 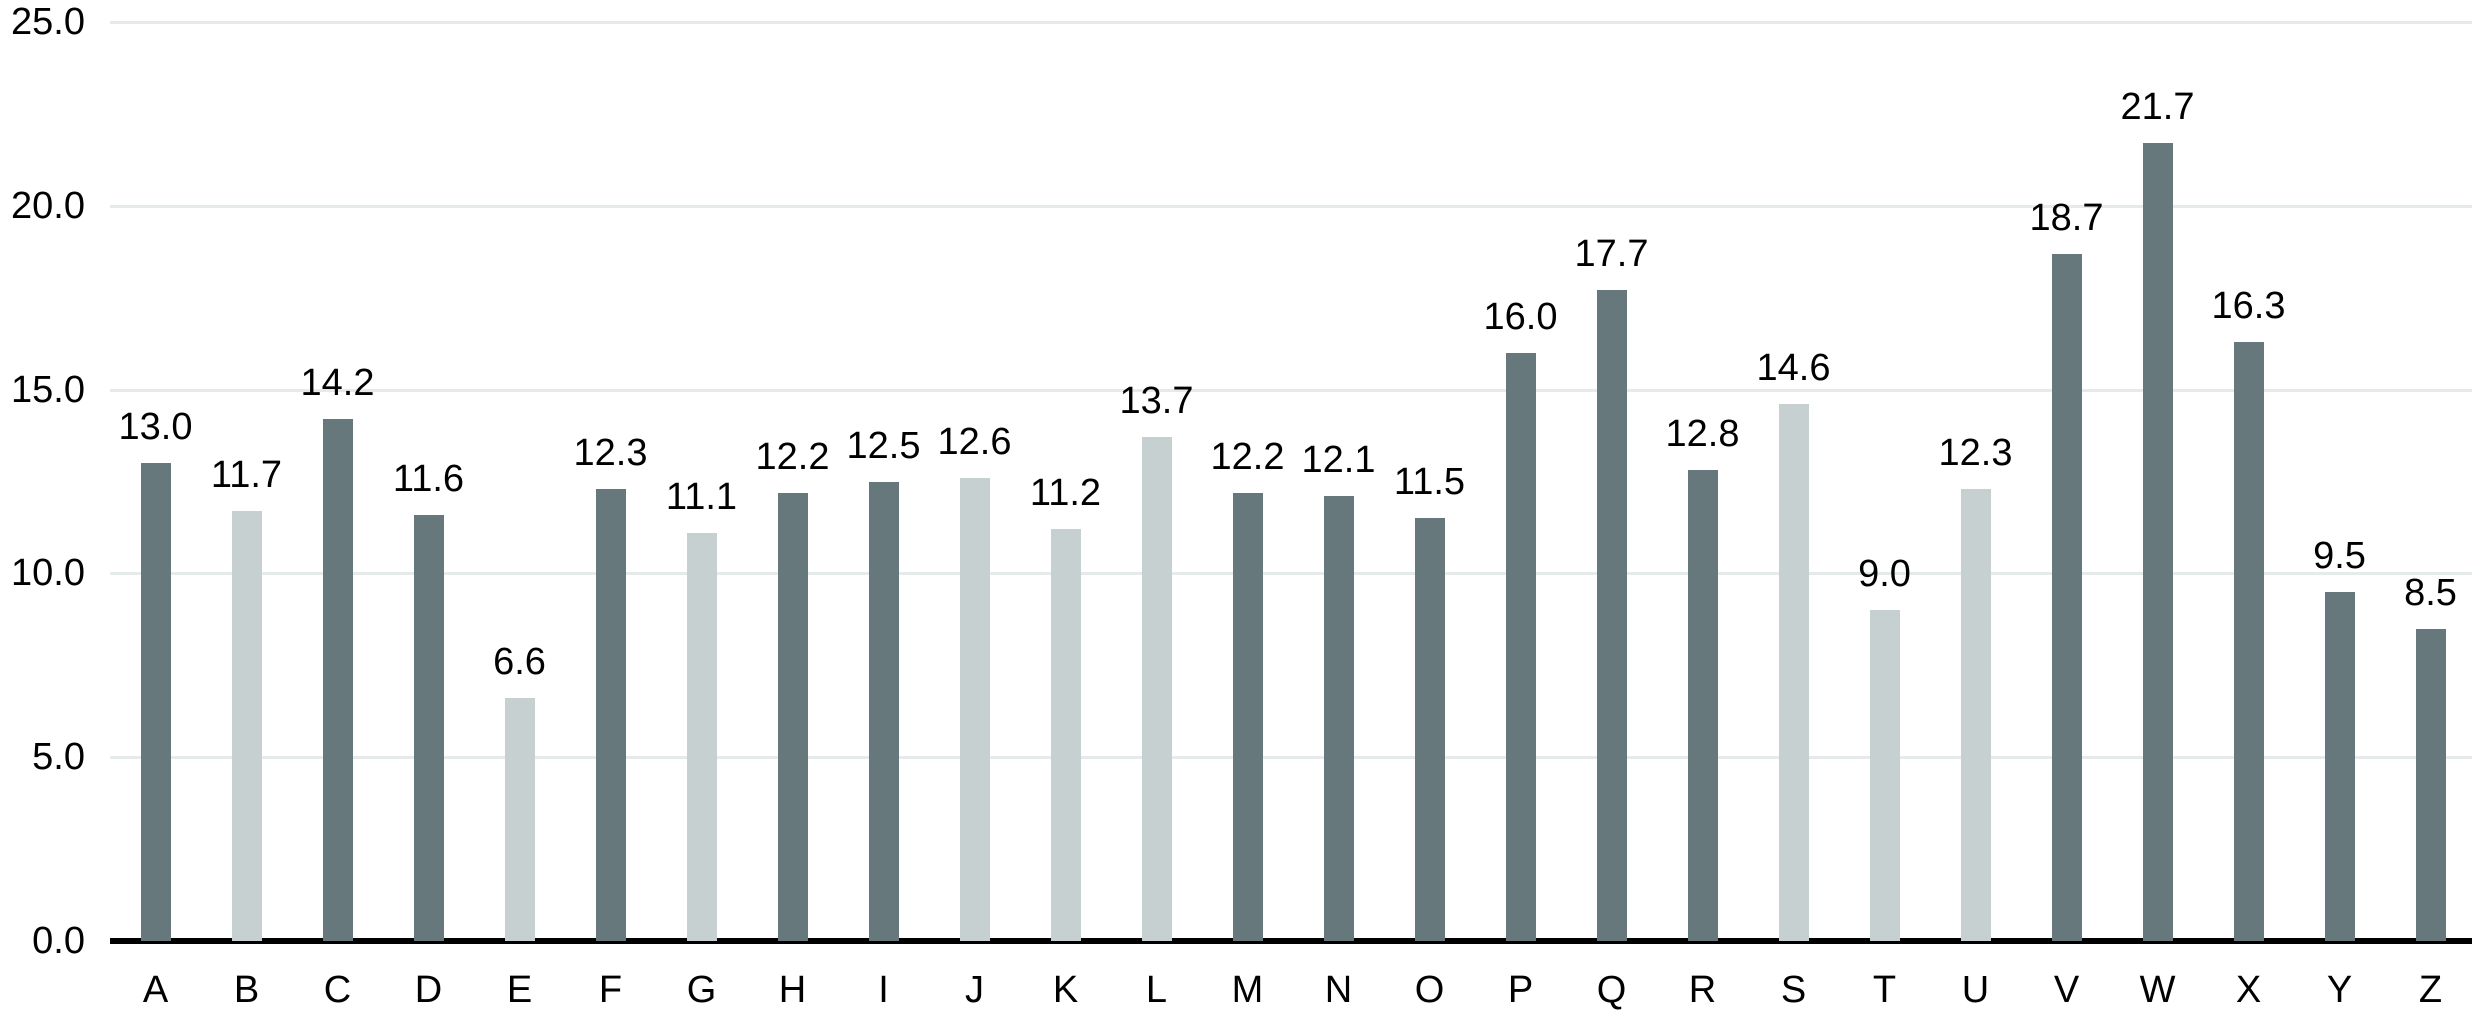 I want to click on y-tick-label: 0.0, so click(x=58, y=941).